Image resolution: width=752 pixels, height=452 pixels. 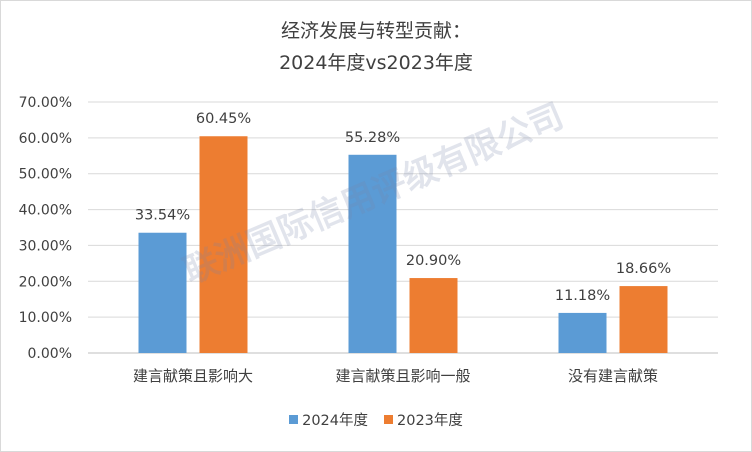 What do you see at coordinates (643, 269) in the screenshot?
I see `data-label: 18.66%` at bounding box center [643, 269].